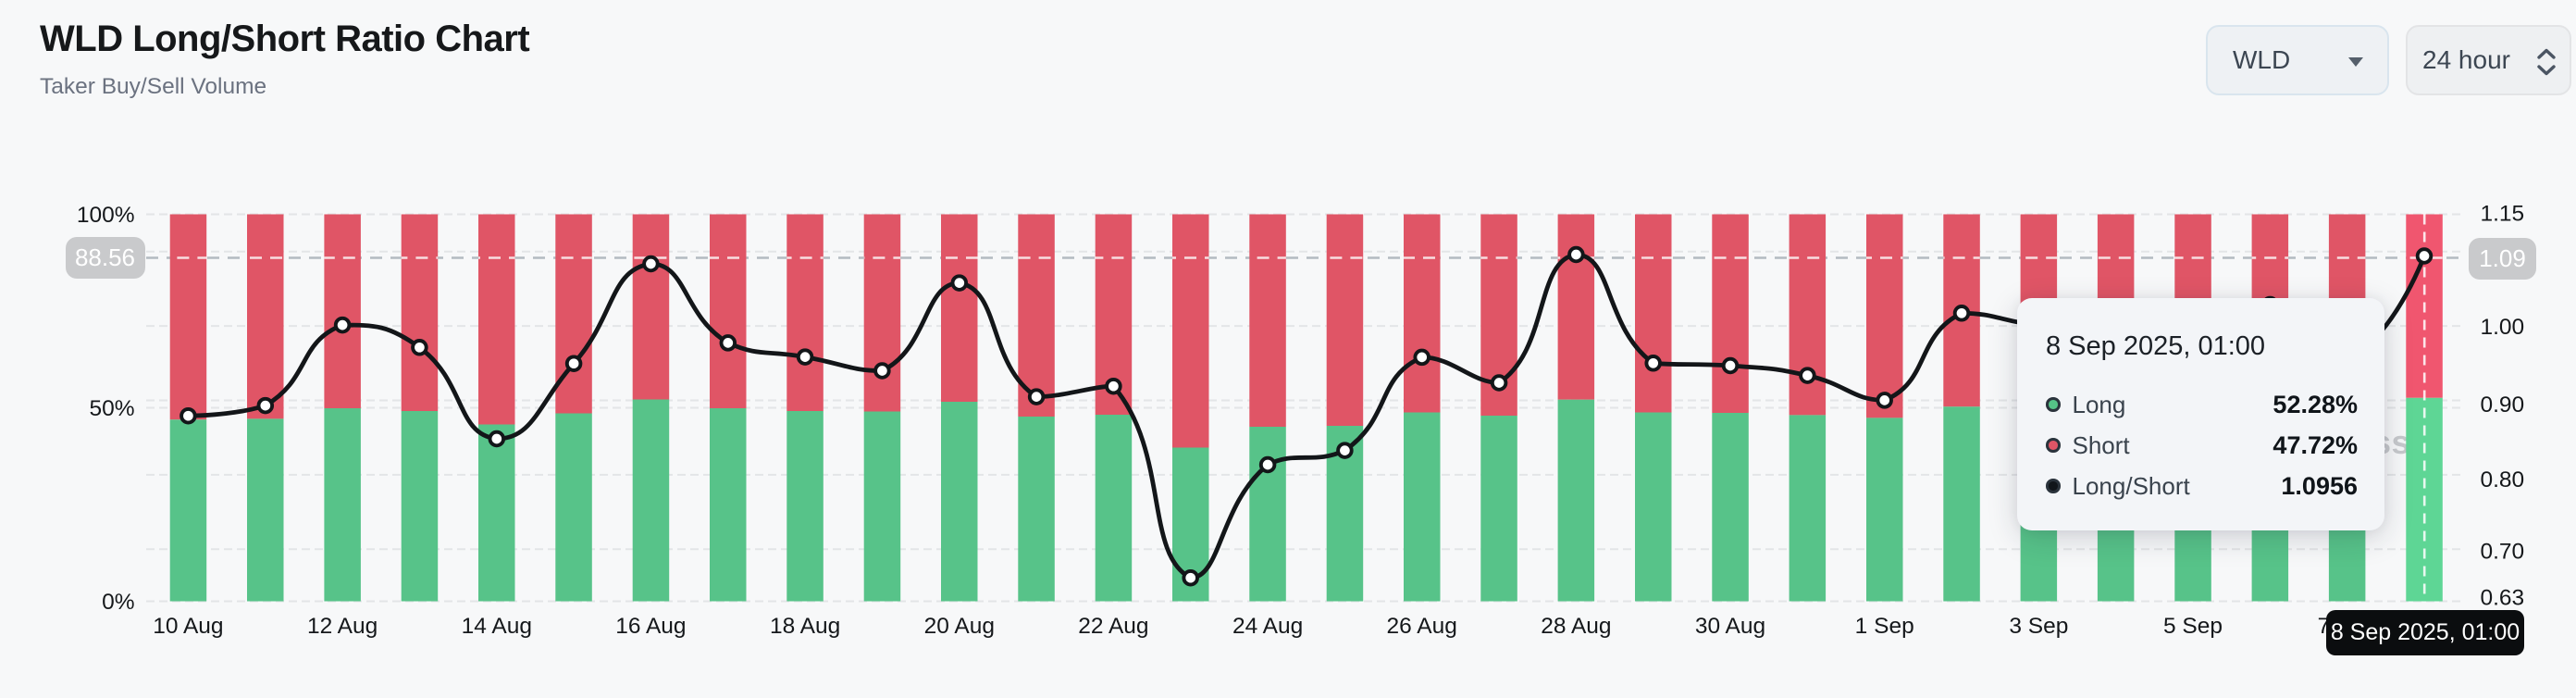  I want to click on svg-text: 100%, so click(106, 216).